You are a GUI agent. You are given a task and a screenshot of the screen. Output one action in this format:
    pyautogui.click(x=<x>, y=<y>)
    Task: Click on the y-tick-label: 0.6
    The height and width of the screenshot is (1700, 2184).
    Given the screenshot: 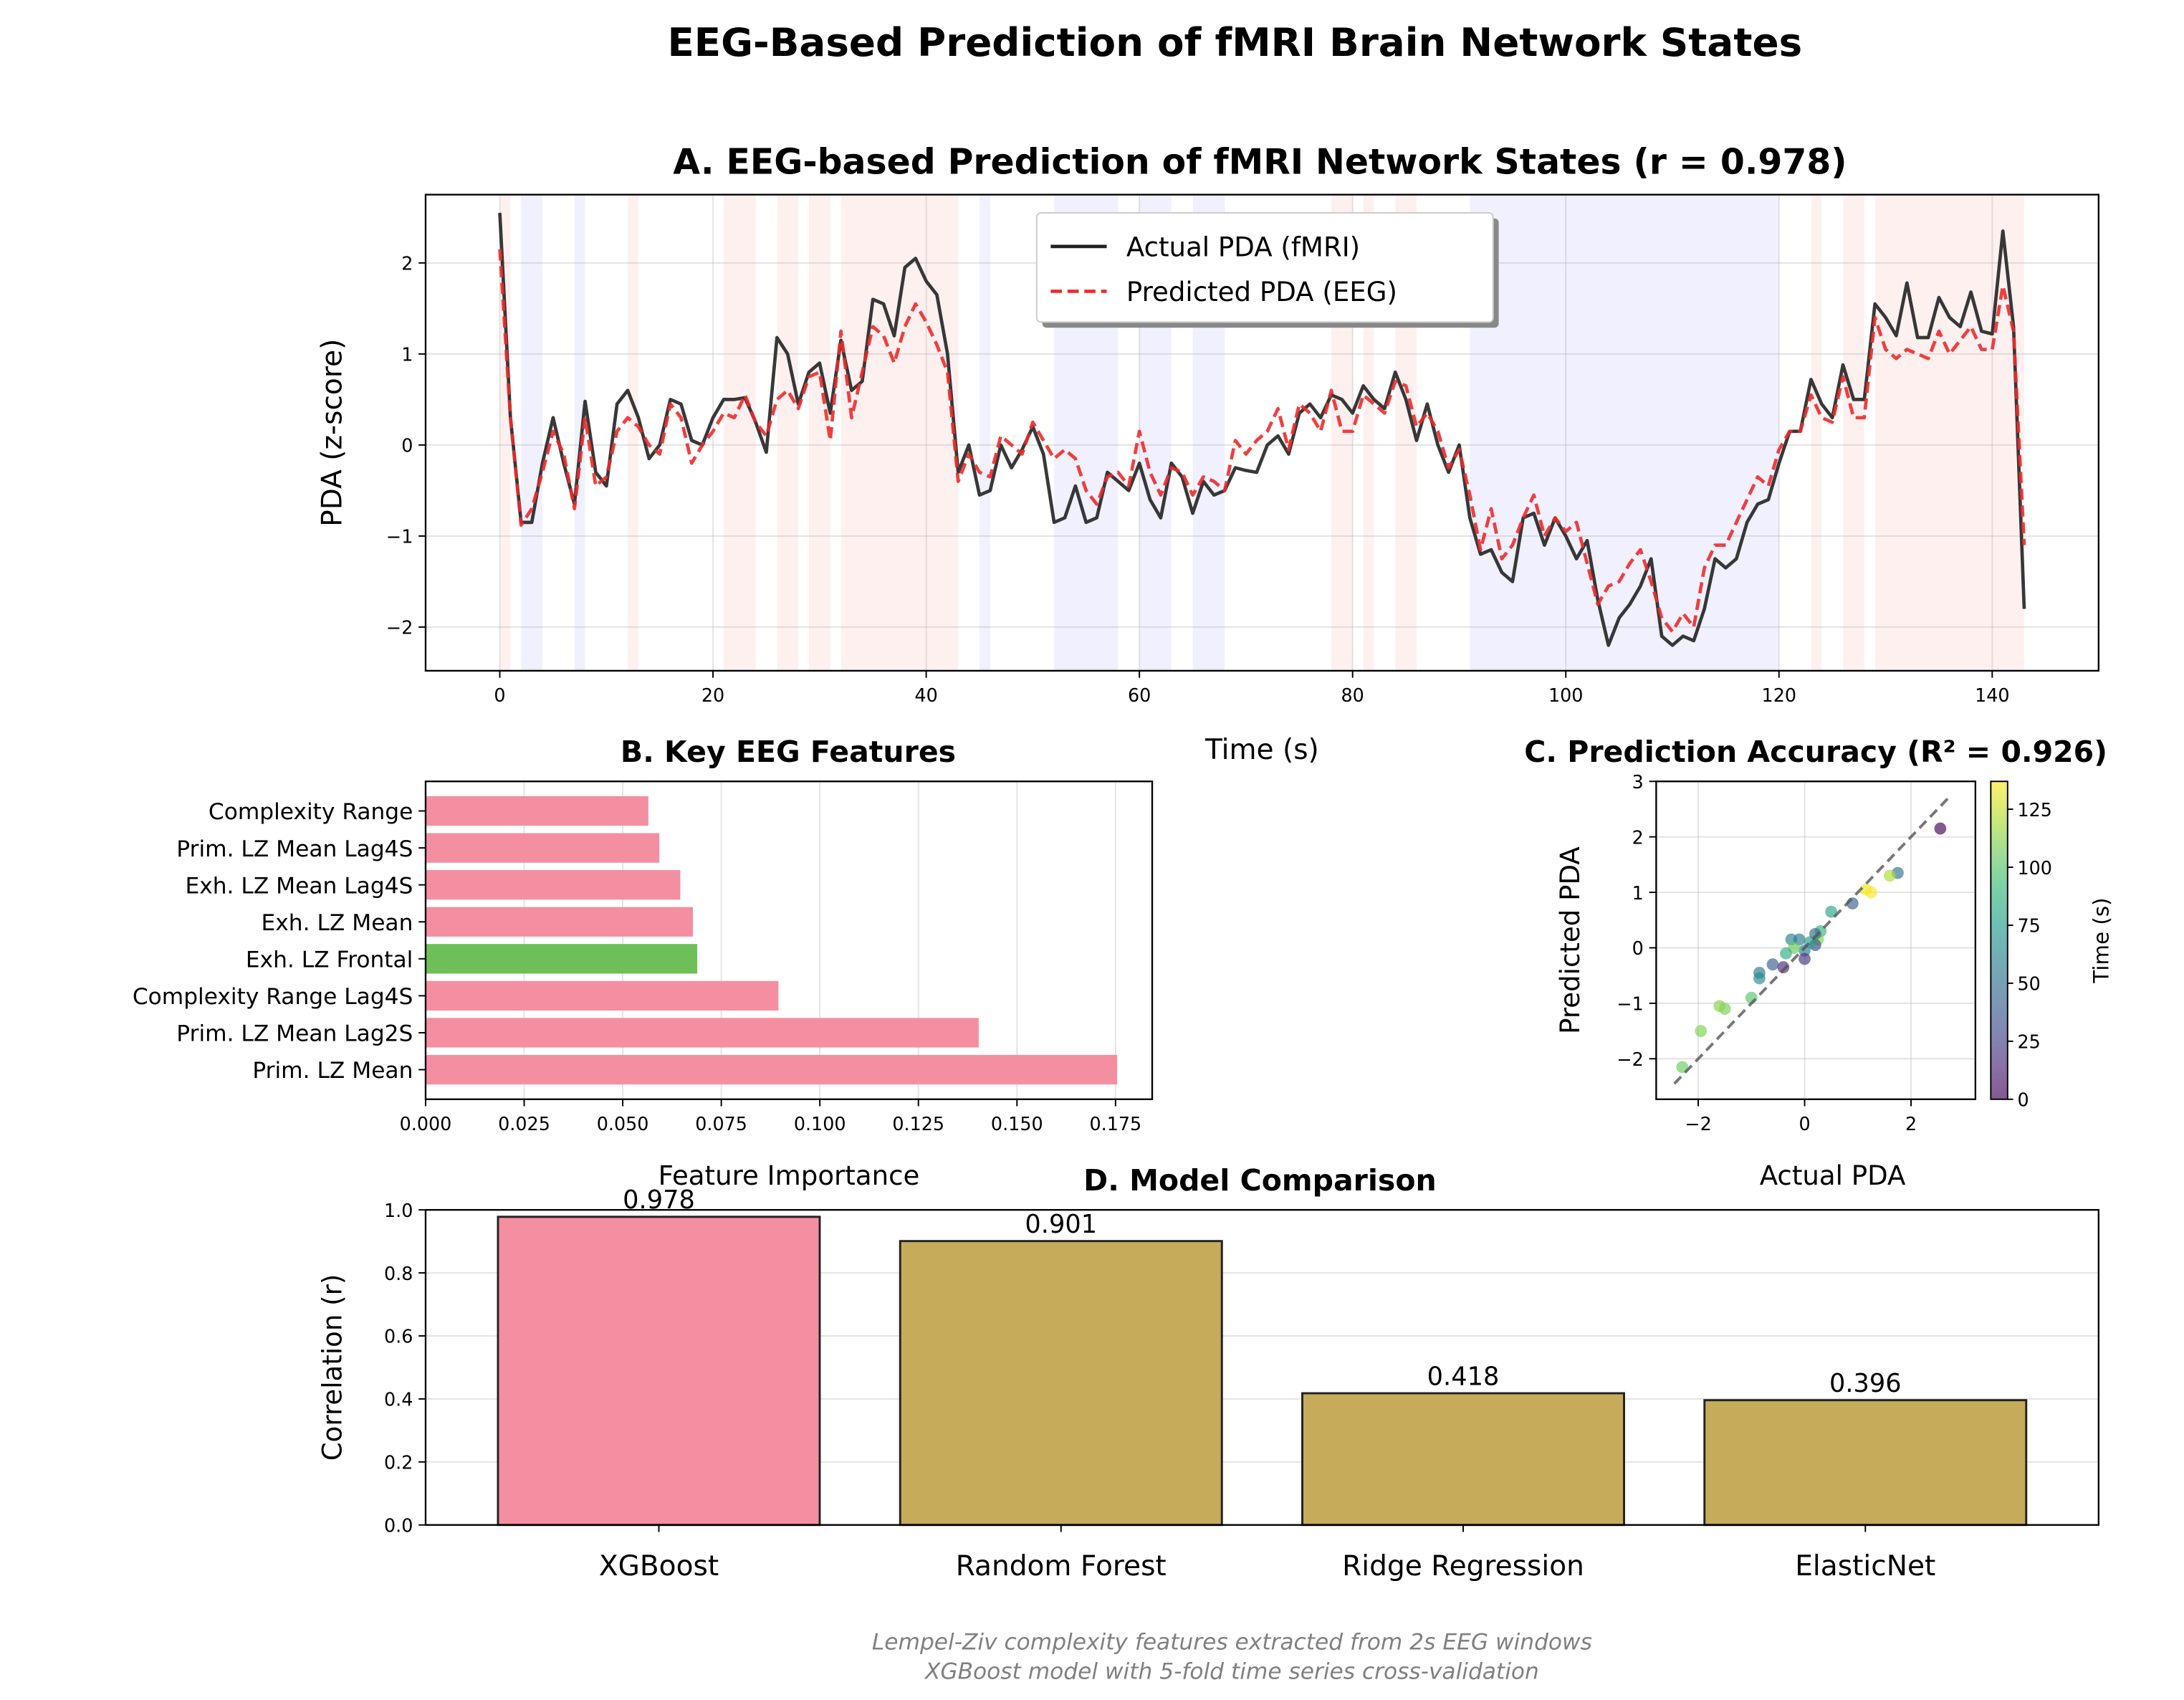 What is the action you would take?
    pyautogui.click(x=398, y=1336)
    